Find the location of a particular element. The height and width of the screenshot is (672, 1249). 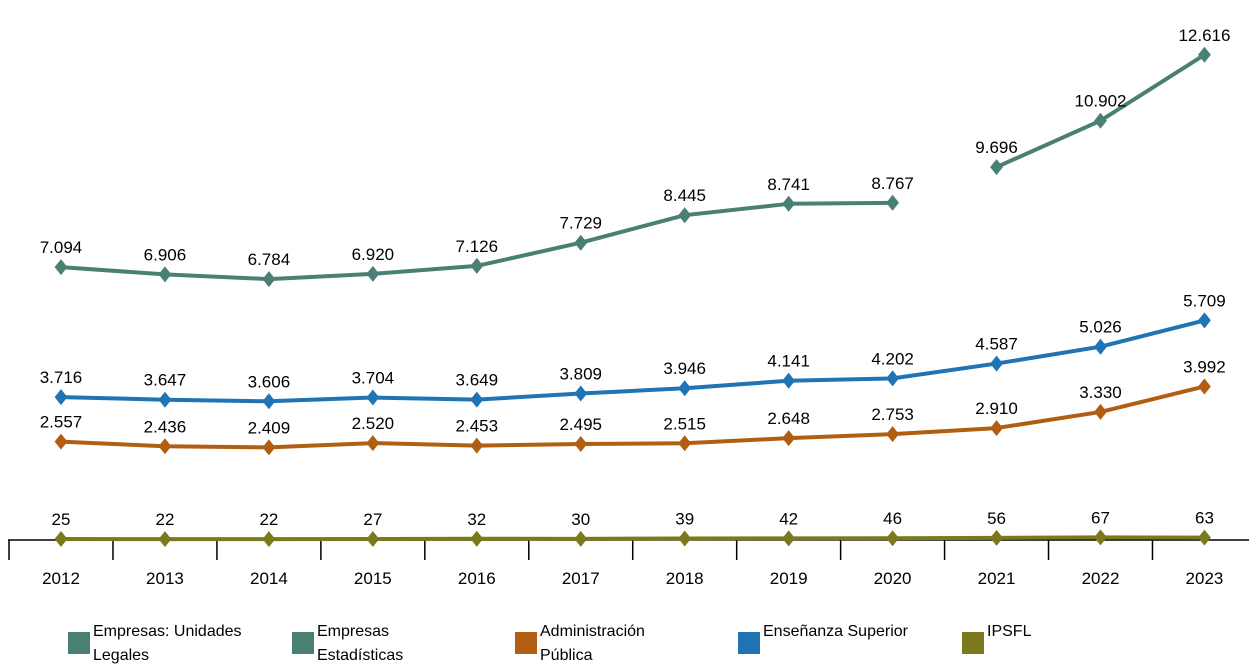

data-label: 8.767 is located at coordinates (892, 183).